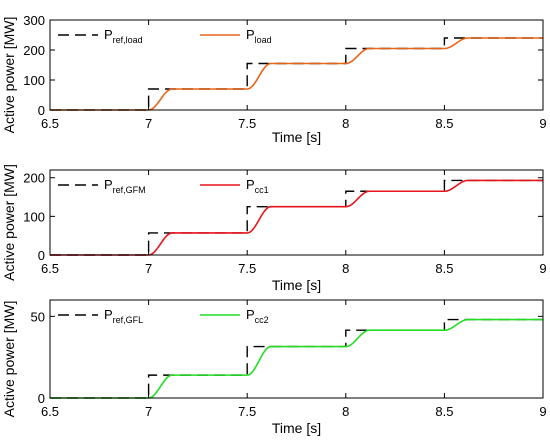  I want to click on legend-entry-subscript: cc1, so click(262, 190).